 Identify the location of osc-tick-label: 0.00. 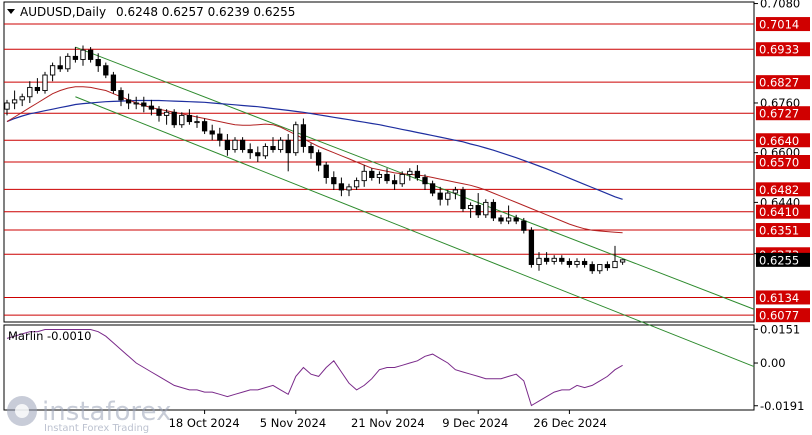
(773, 363).